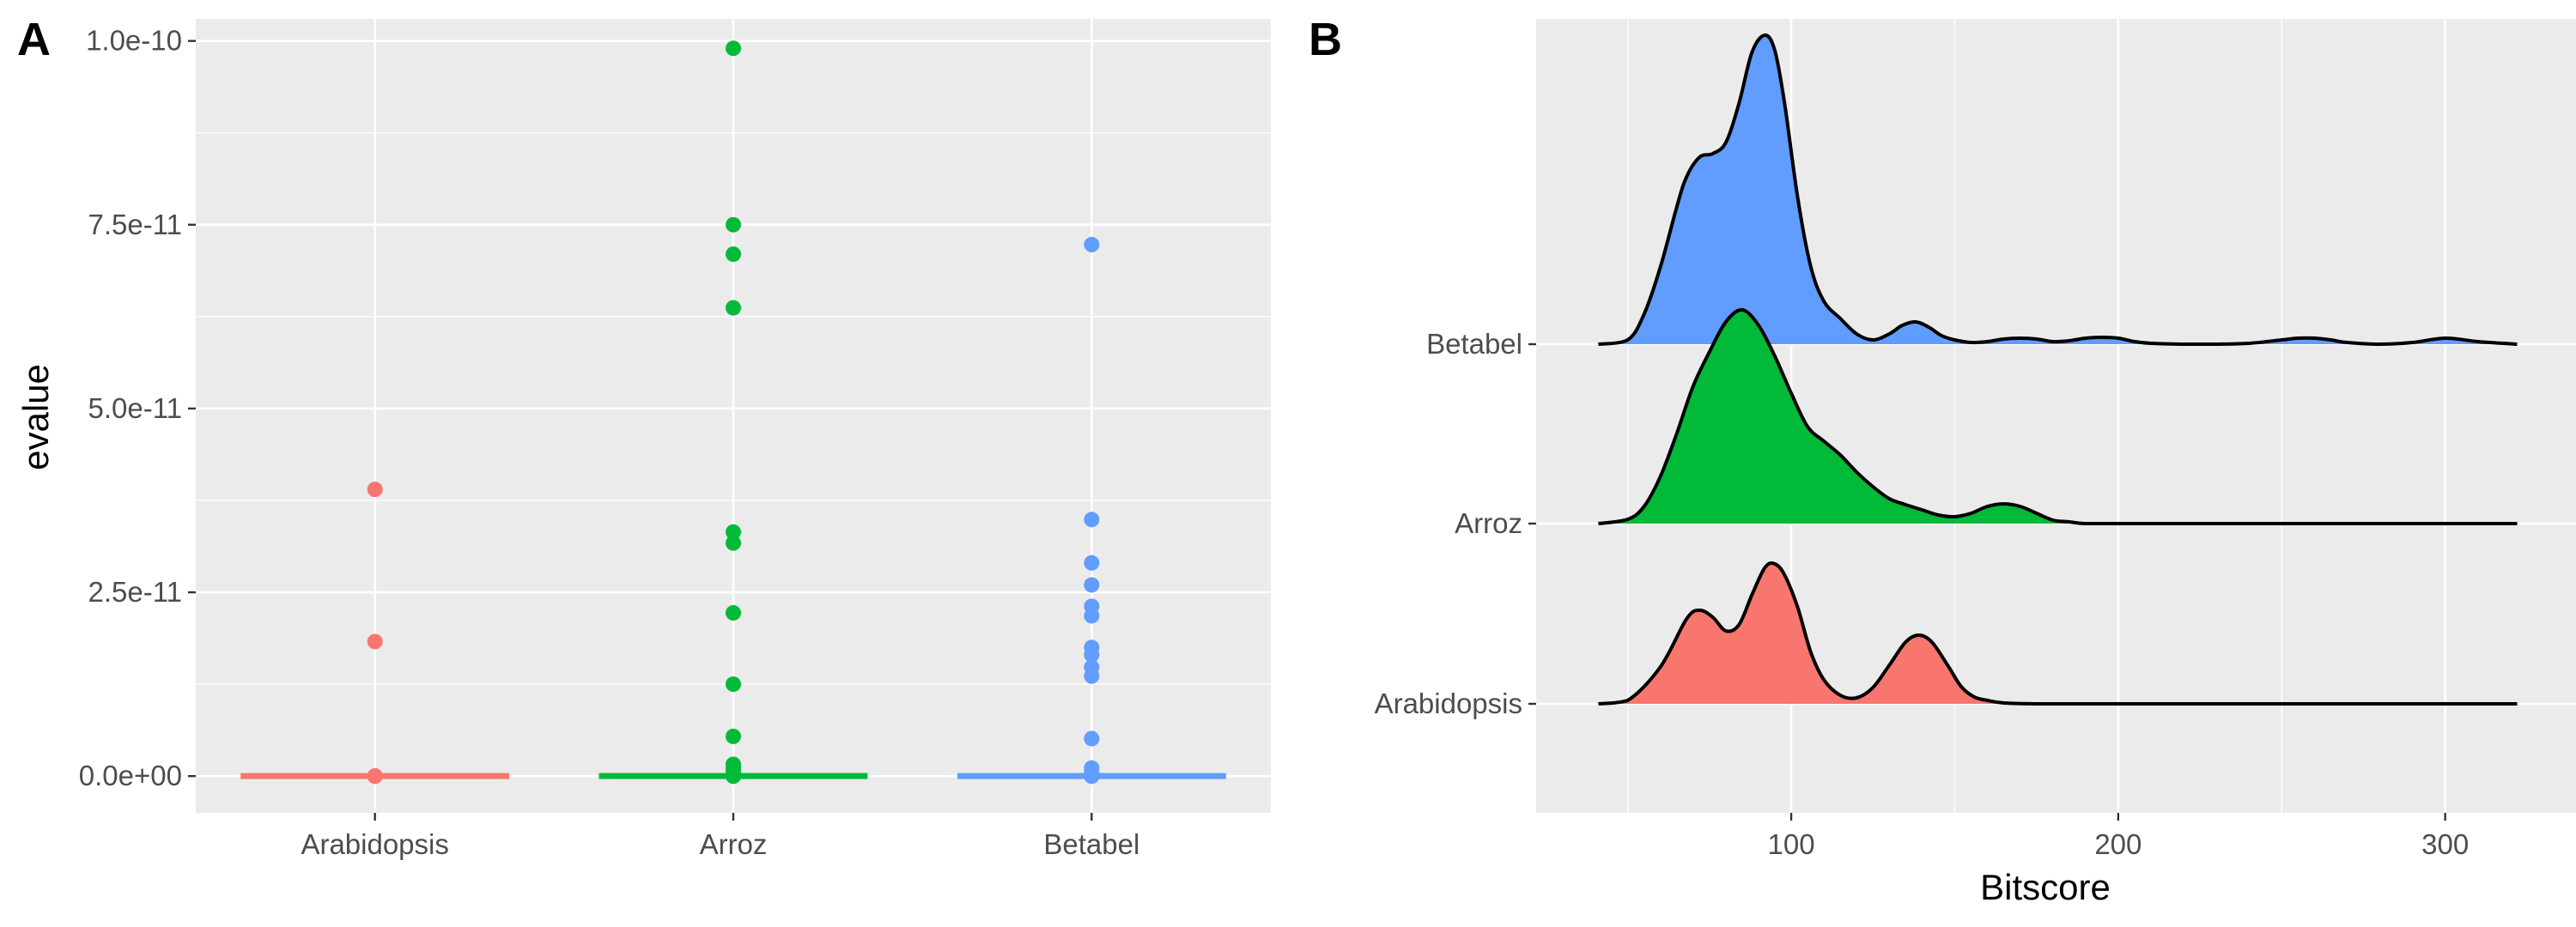  What do you see at coordinates (1792, 844) in the screenshot?
I see `x-tick-label: 100` at bounding box center [1792, 844].